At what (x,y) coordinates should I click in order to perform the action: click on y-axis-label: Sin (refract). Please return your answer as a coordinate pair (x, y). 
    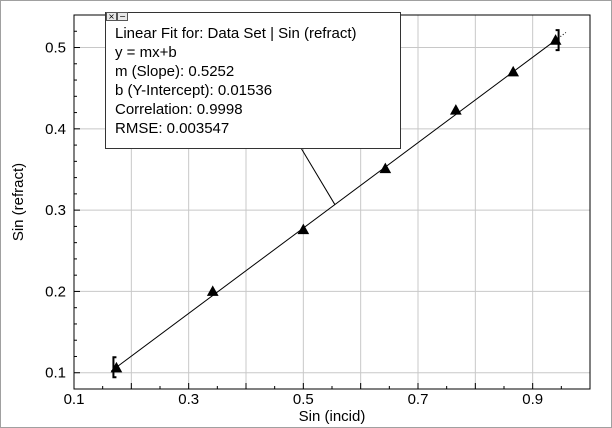
    Looking at the image, I should click on (18, 202).